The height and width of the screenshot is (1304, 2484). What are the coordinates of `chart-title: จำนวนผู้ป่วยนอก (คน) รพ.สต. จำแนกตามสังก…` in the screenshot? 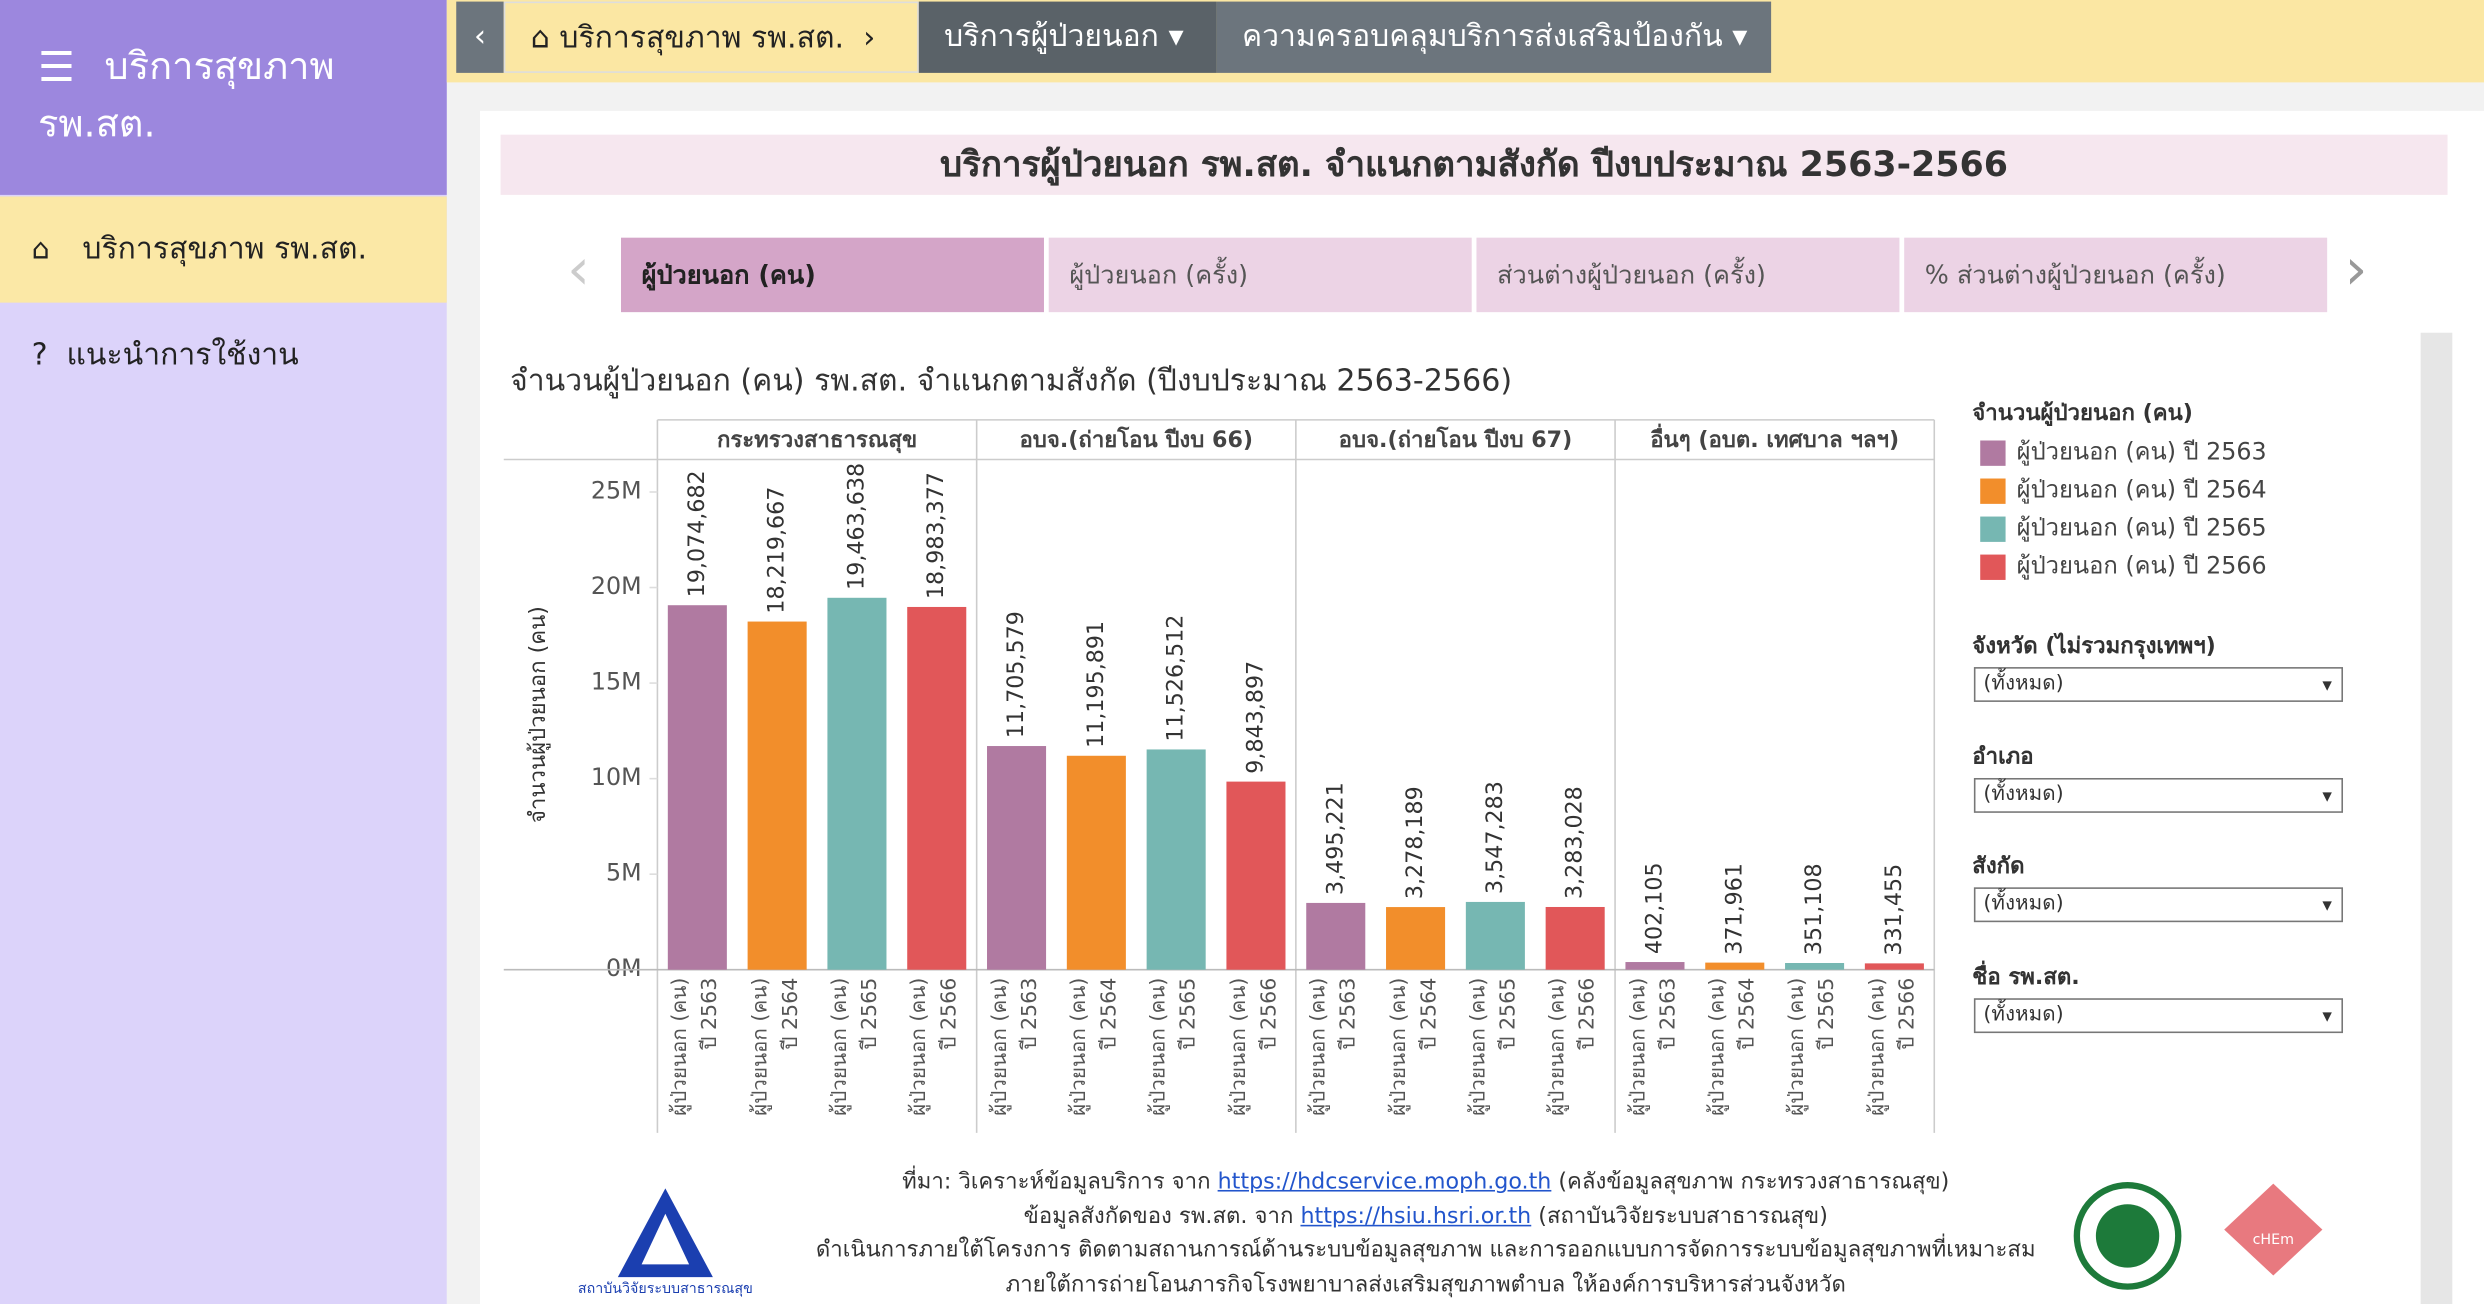 It's located at (1011, 380).